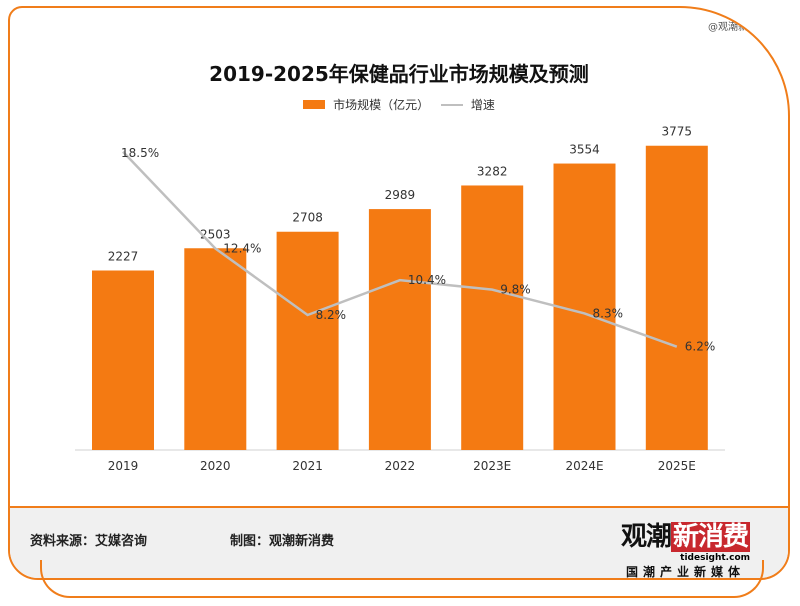 The width and height of the screenshot is (800, 606). I want to click on logo-red: 新消费, so click(710, 537).